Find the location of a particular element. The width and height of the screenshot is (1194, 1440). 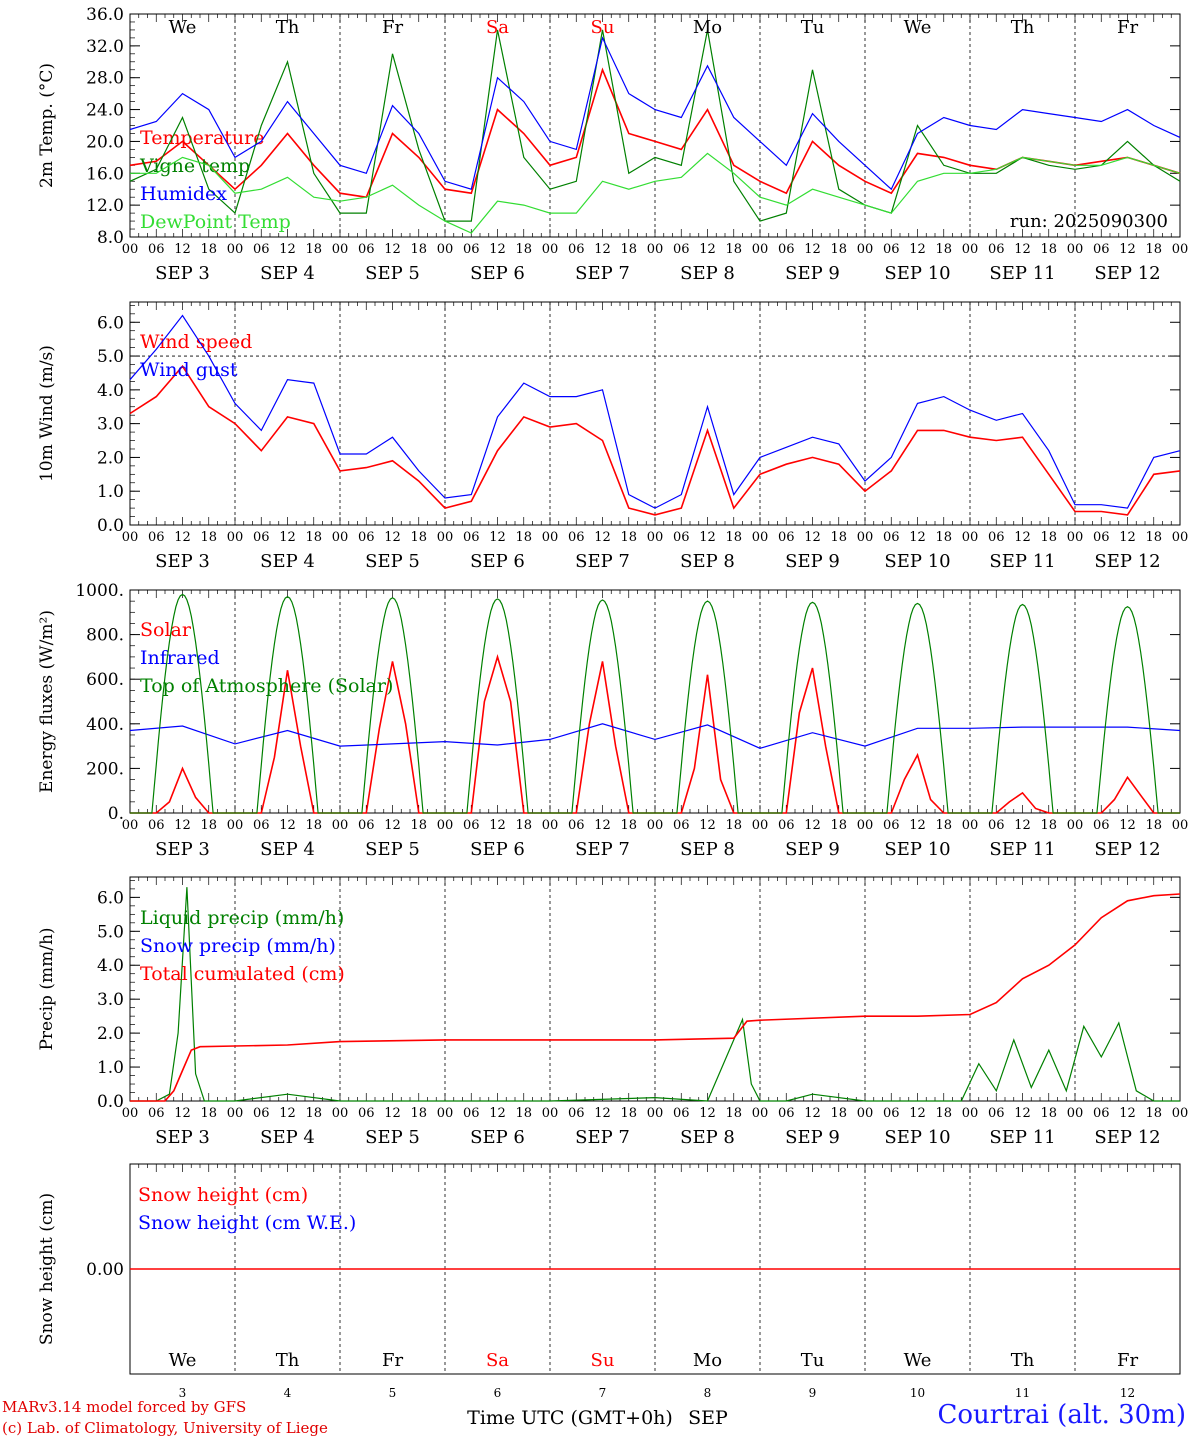

y-tick-label: 5.0 is located at coordinates (110, 357).